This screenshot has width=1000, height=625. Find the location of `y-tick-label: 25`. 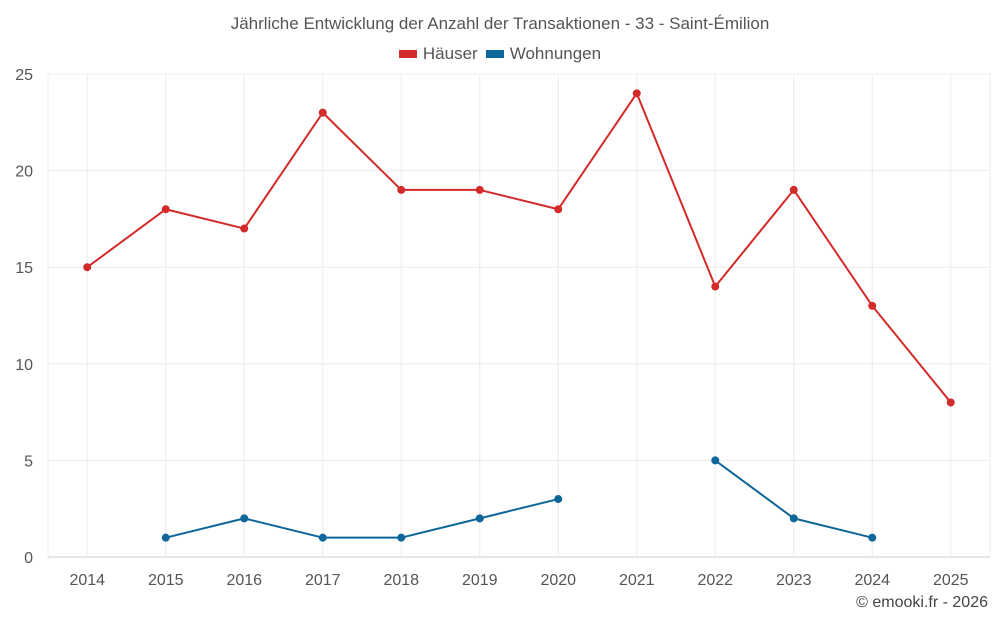

y-tick-label: 25 is located at coordinates (24, 75).